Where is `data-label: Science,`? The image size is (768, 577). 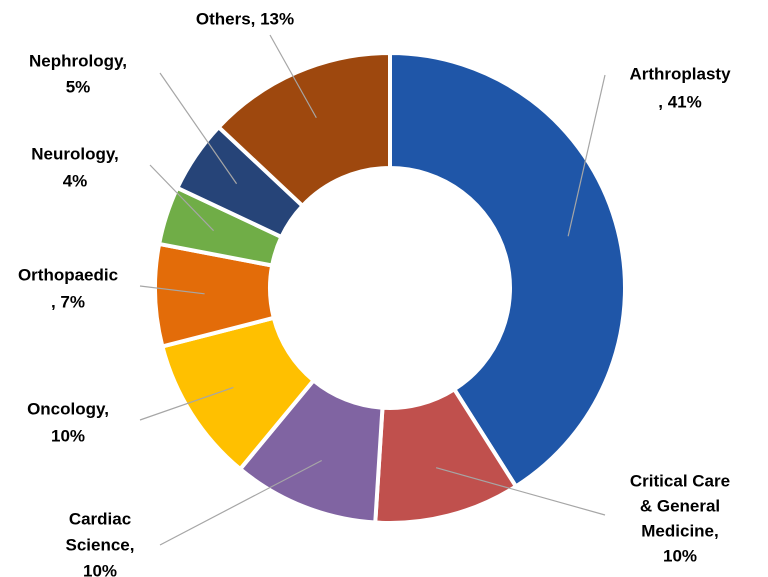 data-label: Science, is located at coordinates (100, 544).